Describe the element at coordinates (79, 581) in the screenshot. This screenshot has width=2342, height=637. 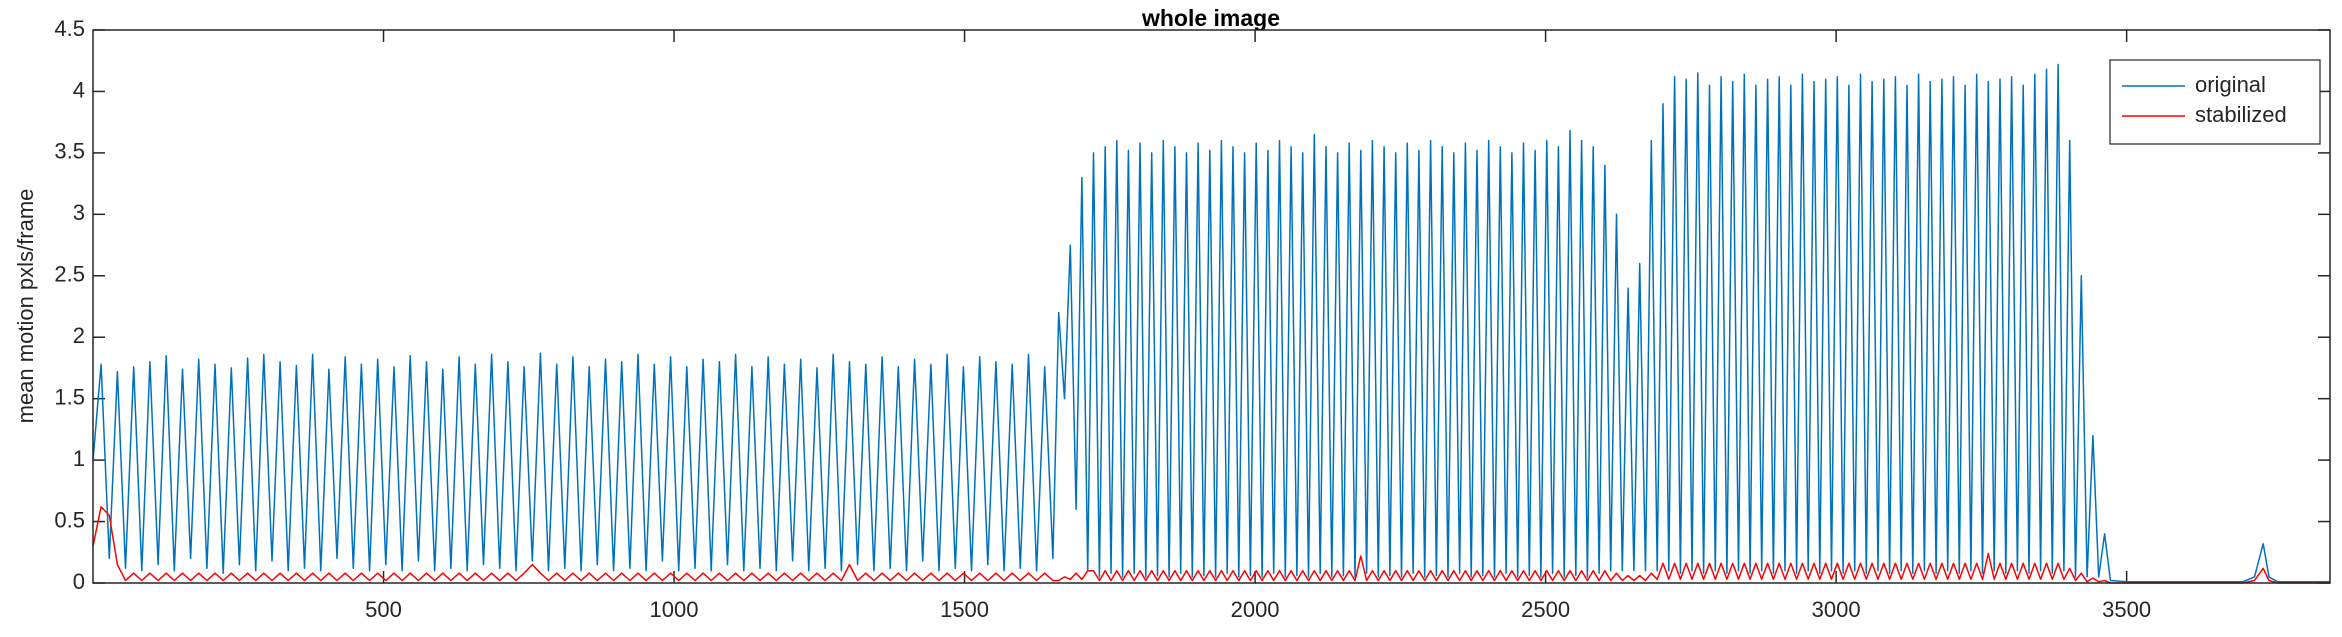
I see `y-tick-label: 0` at that location.